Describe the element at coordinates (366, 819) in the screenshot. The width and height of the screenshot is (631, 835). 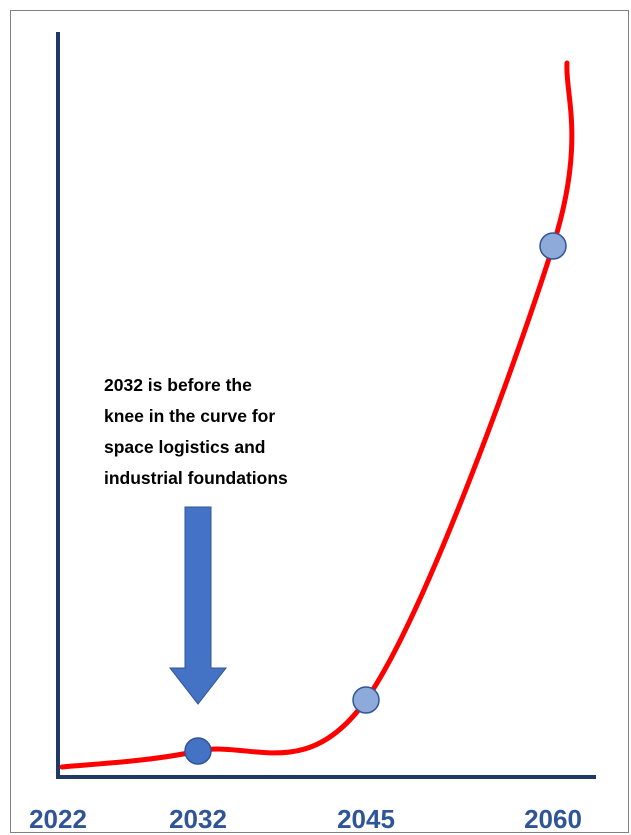
I see `x-tick-label-2045: 2045` at that location.